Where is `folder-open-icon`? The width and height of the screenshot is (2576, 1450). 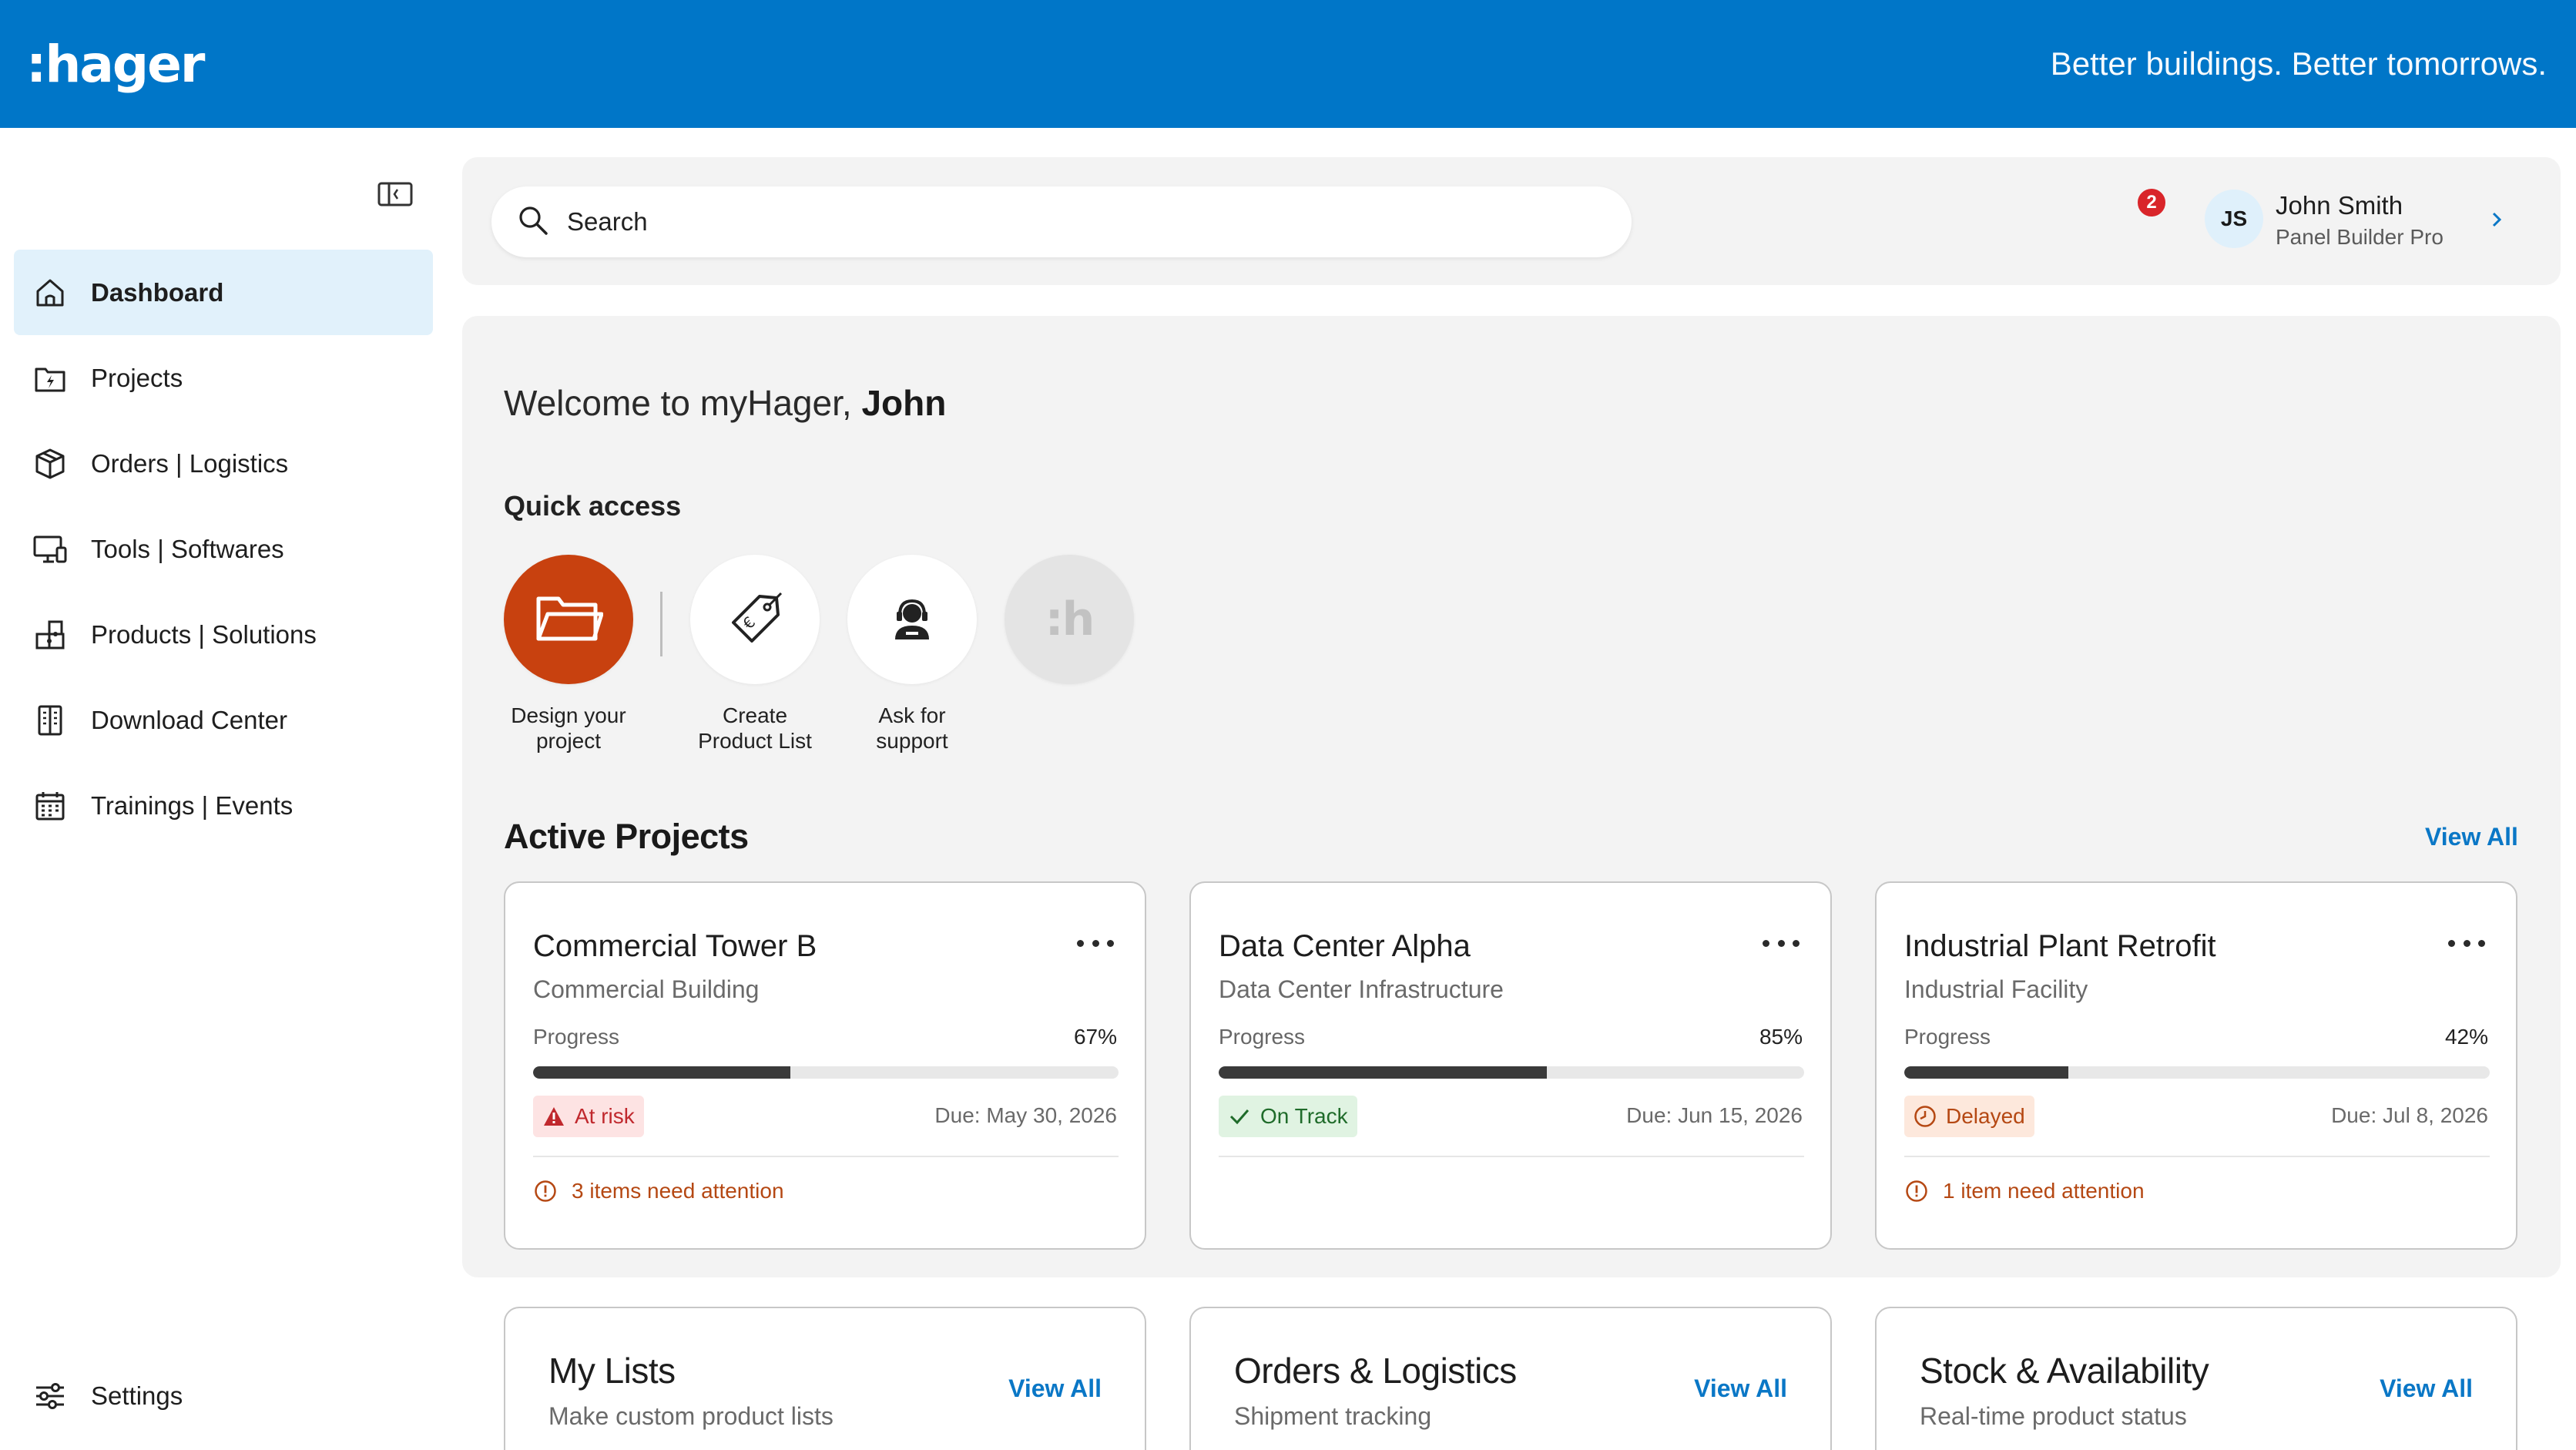 folder-open-icon is located at coordinates (568, 619).